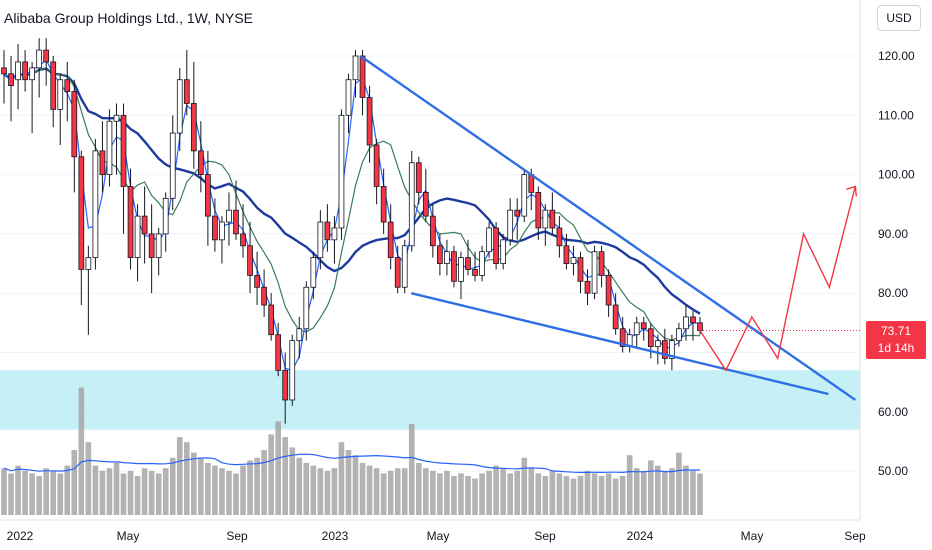  What do you see at coordinates (778, 278) in the screenshot?
I see `projection-path` at bounding box center [778, 278].